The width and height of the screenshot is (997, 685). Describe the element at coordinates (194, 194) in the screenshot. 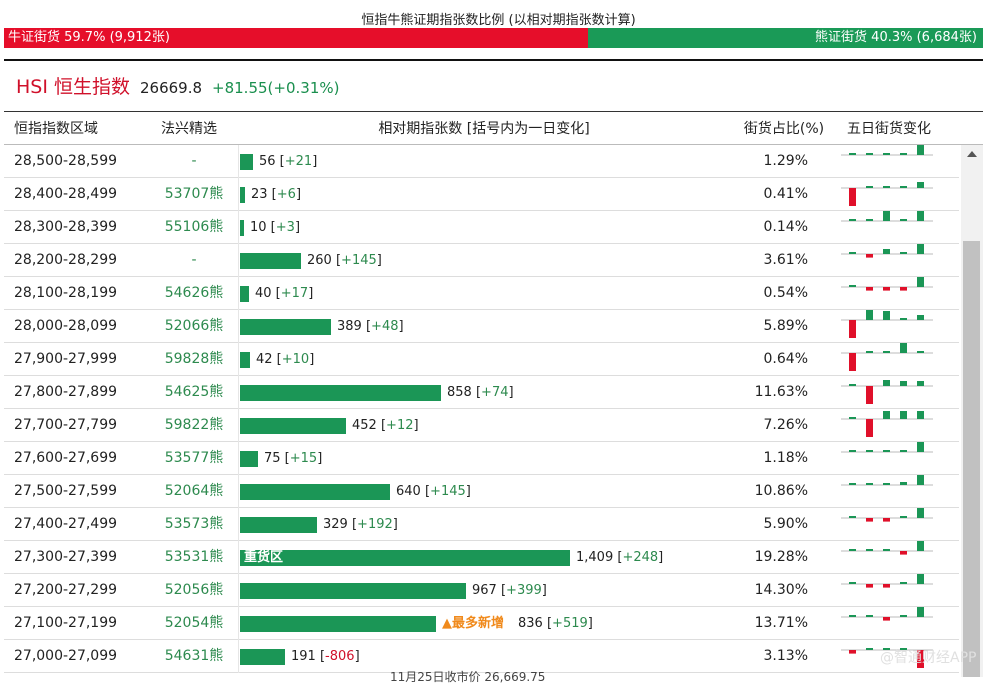

I see `cbbc-link: 53707熊` at that location.